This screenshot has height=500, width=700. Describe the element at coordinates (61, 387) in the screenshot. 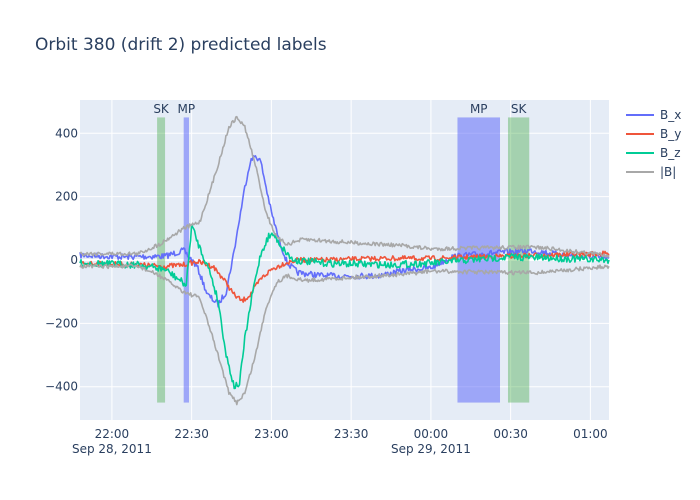

I see `y-tick-label: −400` at that location.